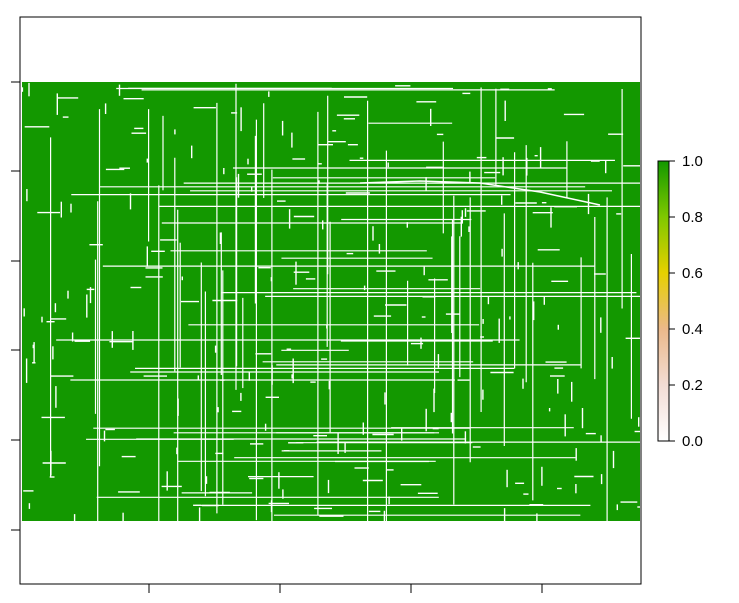 The width and height of the screenshot is (739, 603). I want to click on colorbar-tick-label: 0.6, so click(692, 273).